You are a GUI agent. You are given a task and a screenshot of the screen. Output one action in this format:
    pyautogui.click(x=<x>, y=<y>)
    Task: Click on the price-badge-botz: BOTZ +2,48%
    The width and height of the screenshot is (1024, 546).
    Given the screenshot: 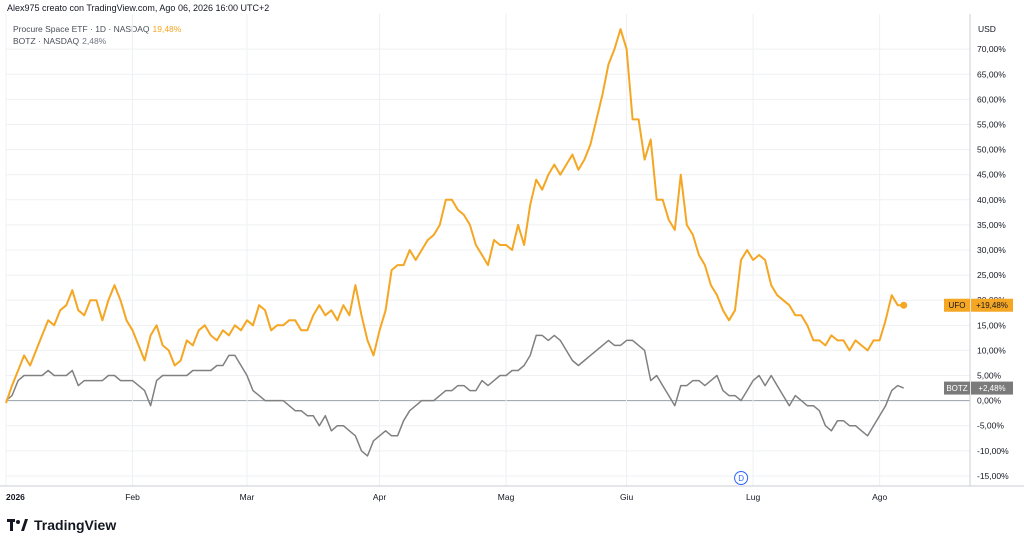 What is the action you would take?
    pyautogui.click(x=978, y=388)
    